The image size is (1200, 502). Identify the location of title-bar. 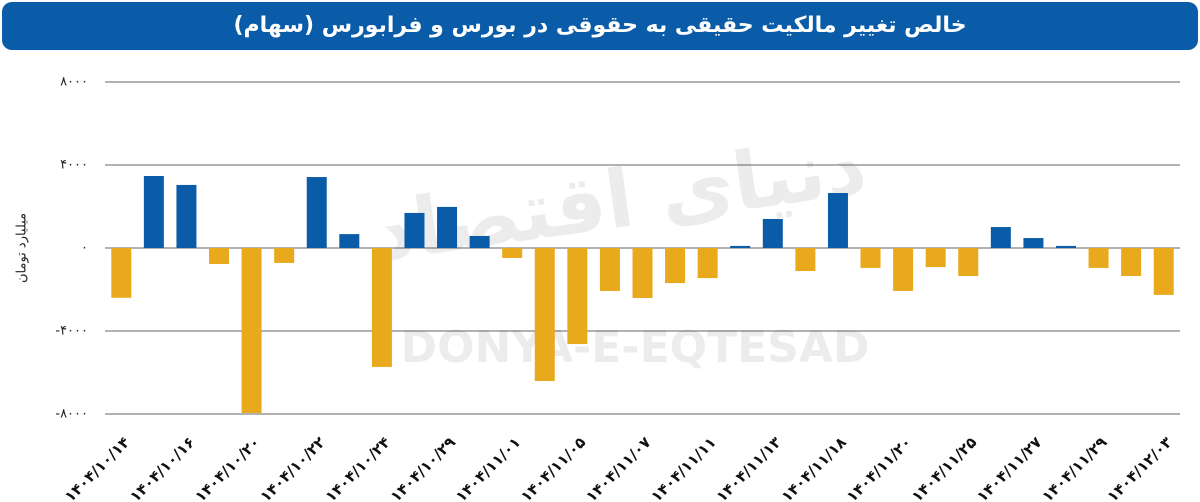
(600, 26).